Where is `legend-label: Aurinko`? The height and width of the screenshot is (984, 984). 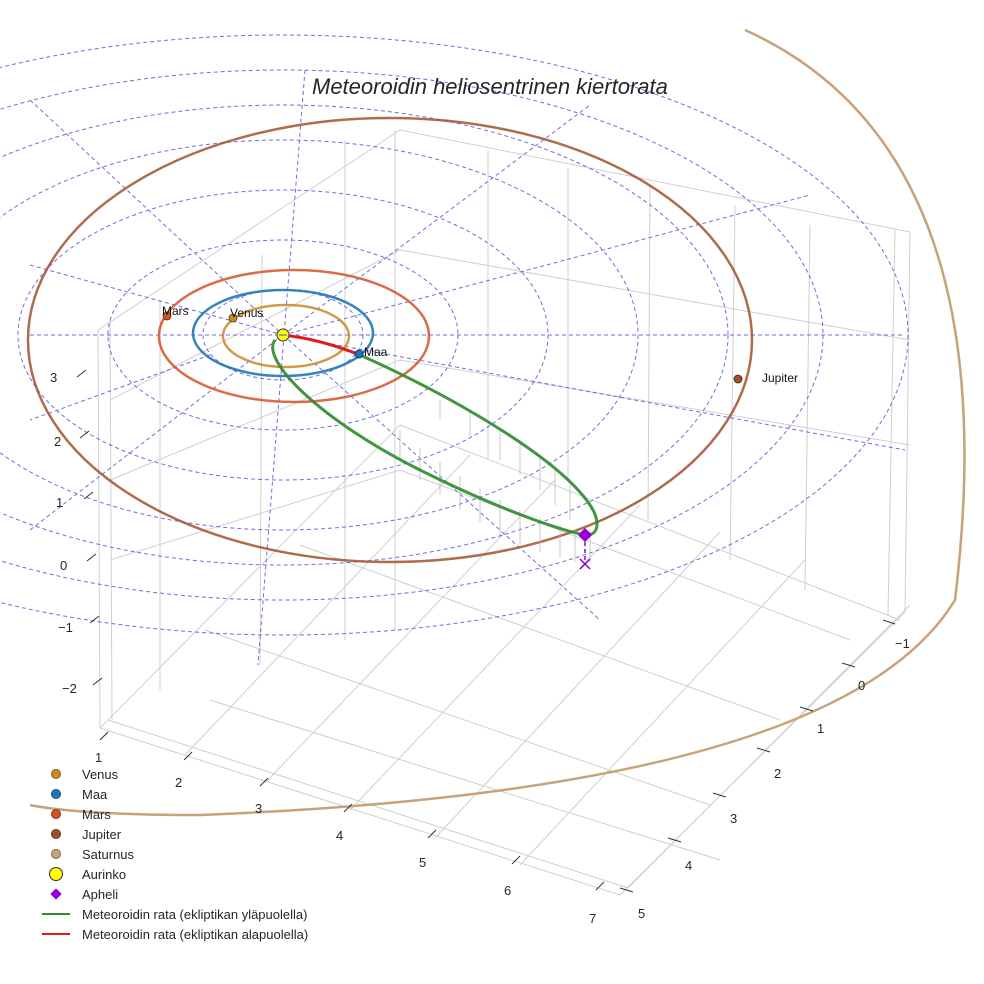
legend-label: Aurinko is located at coordinates (104, 874).